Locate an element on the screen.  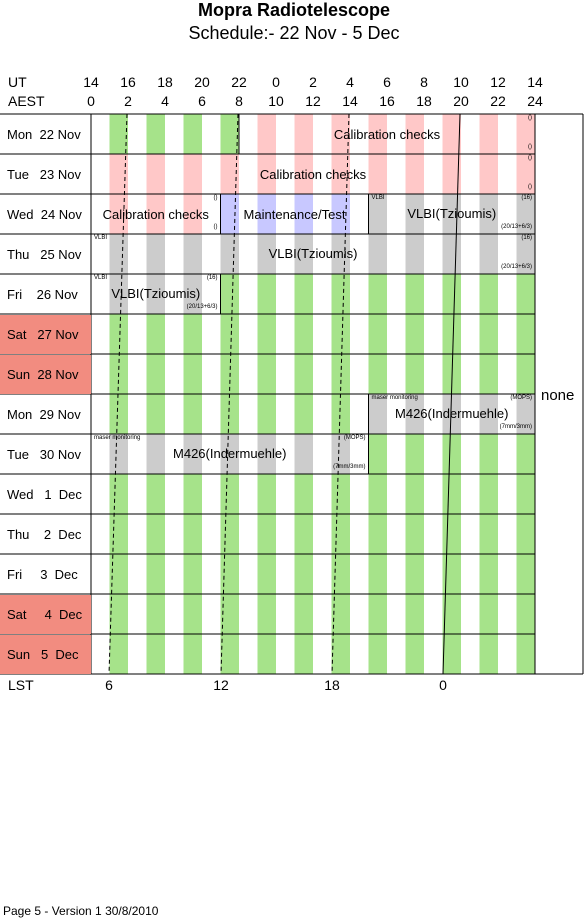
lst-18-line is located at coordinates (340, 394).